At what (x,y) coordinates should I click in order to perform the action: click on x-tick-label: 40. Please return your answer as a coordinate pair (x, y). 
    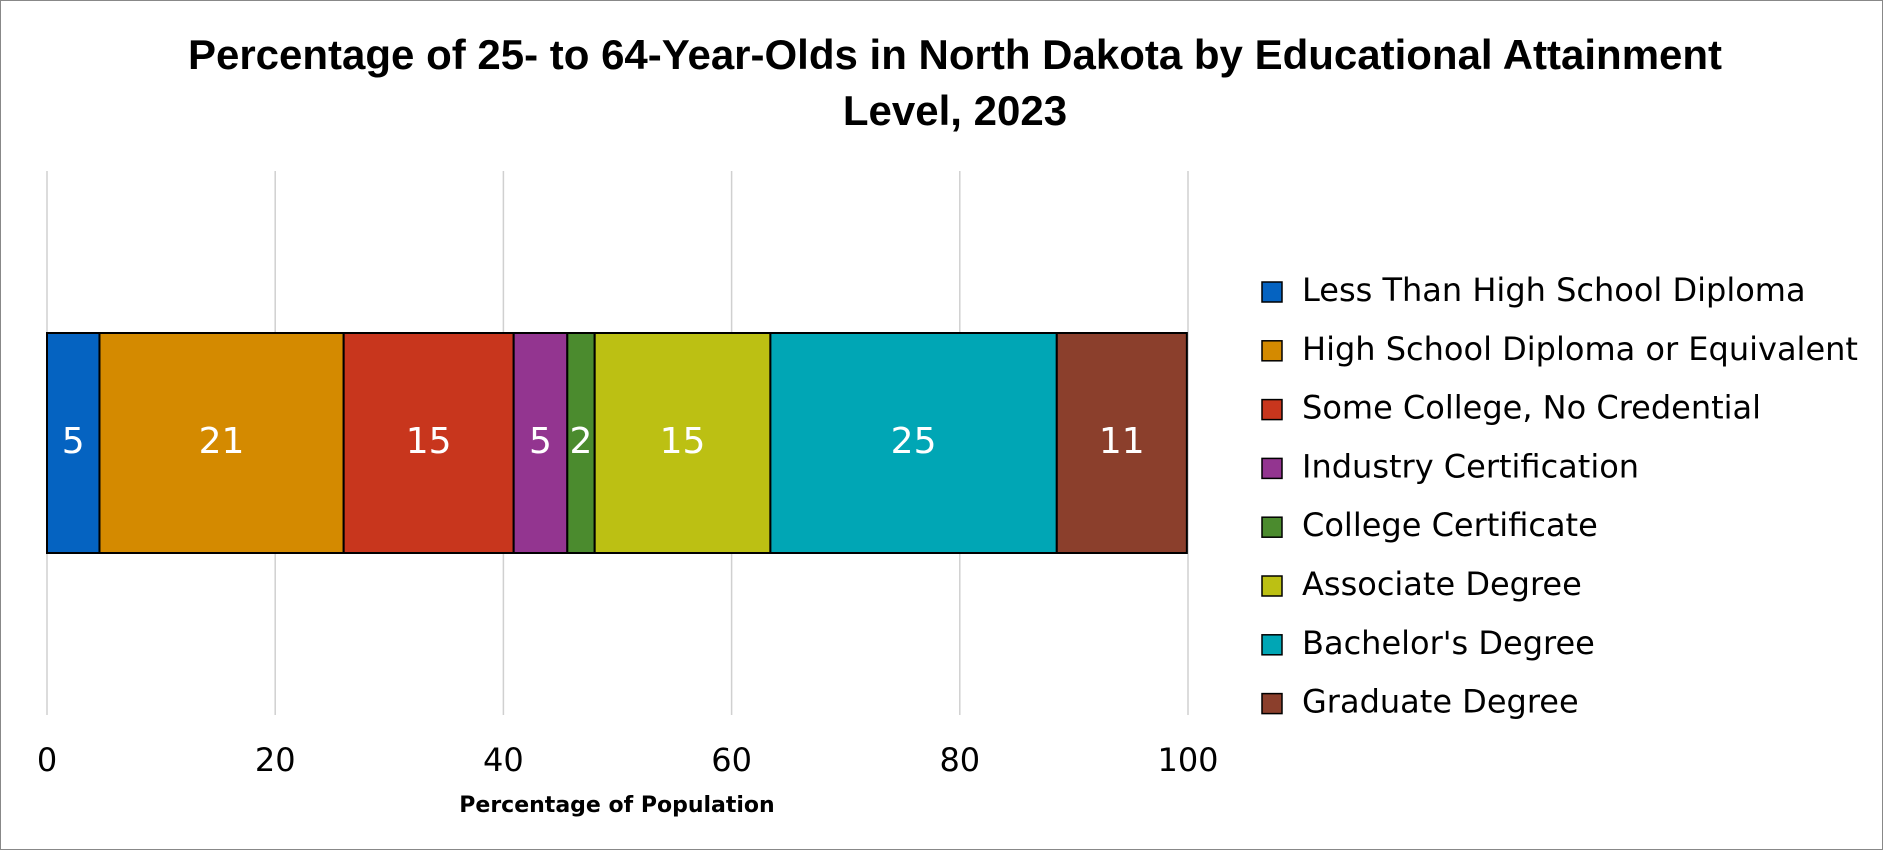
    Looking at the image, I should click on (503, 760).